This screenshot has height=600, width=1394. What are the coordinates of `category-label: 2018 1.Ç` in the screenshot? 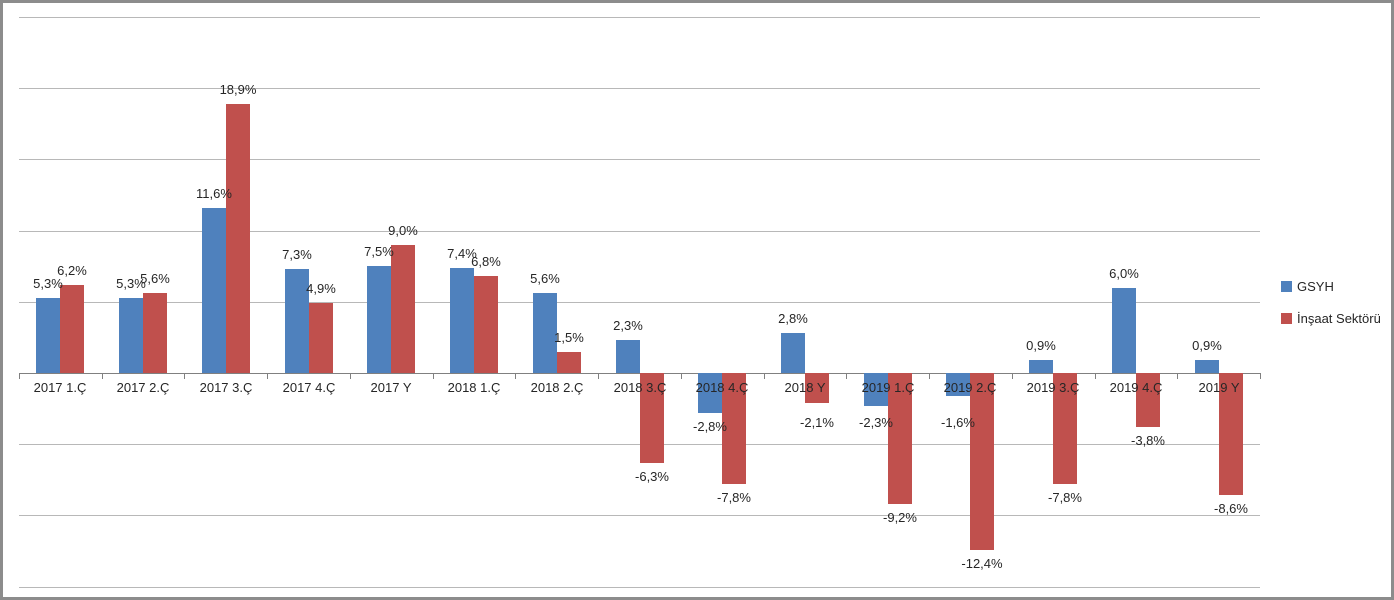 It's located at (474, 387).